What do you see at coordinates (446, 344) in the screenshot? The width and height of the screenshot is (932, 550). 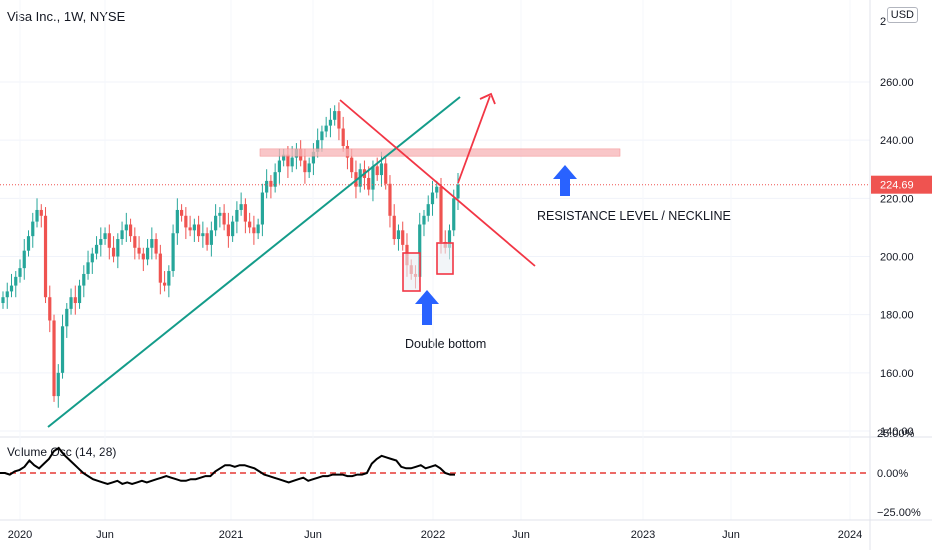 I see `double-bottom-annotation: Double bottom` at bounding box center [446, 344].